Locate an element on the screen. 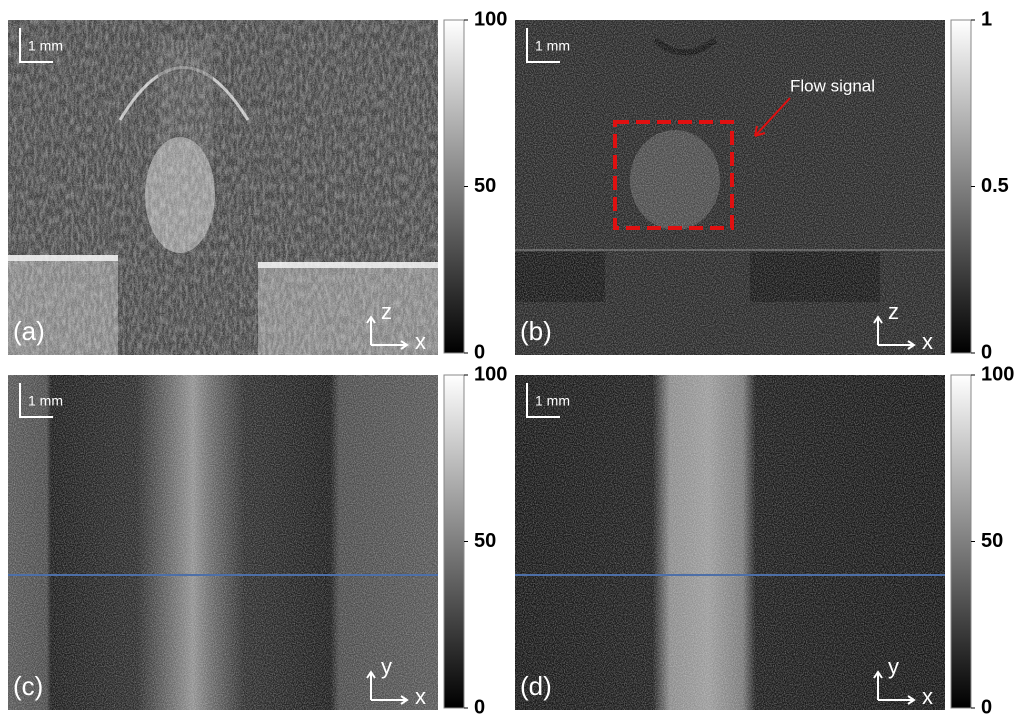 Image resolution: width=1025 pixels, height=715 pixels. colorbar-tick-label: 1 is located at coordinates (986, 19).